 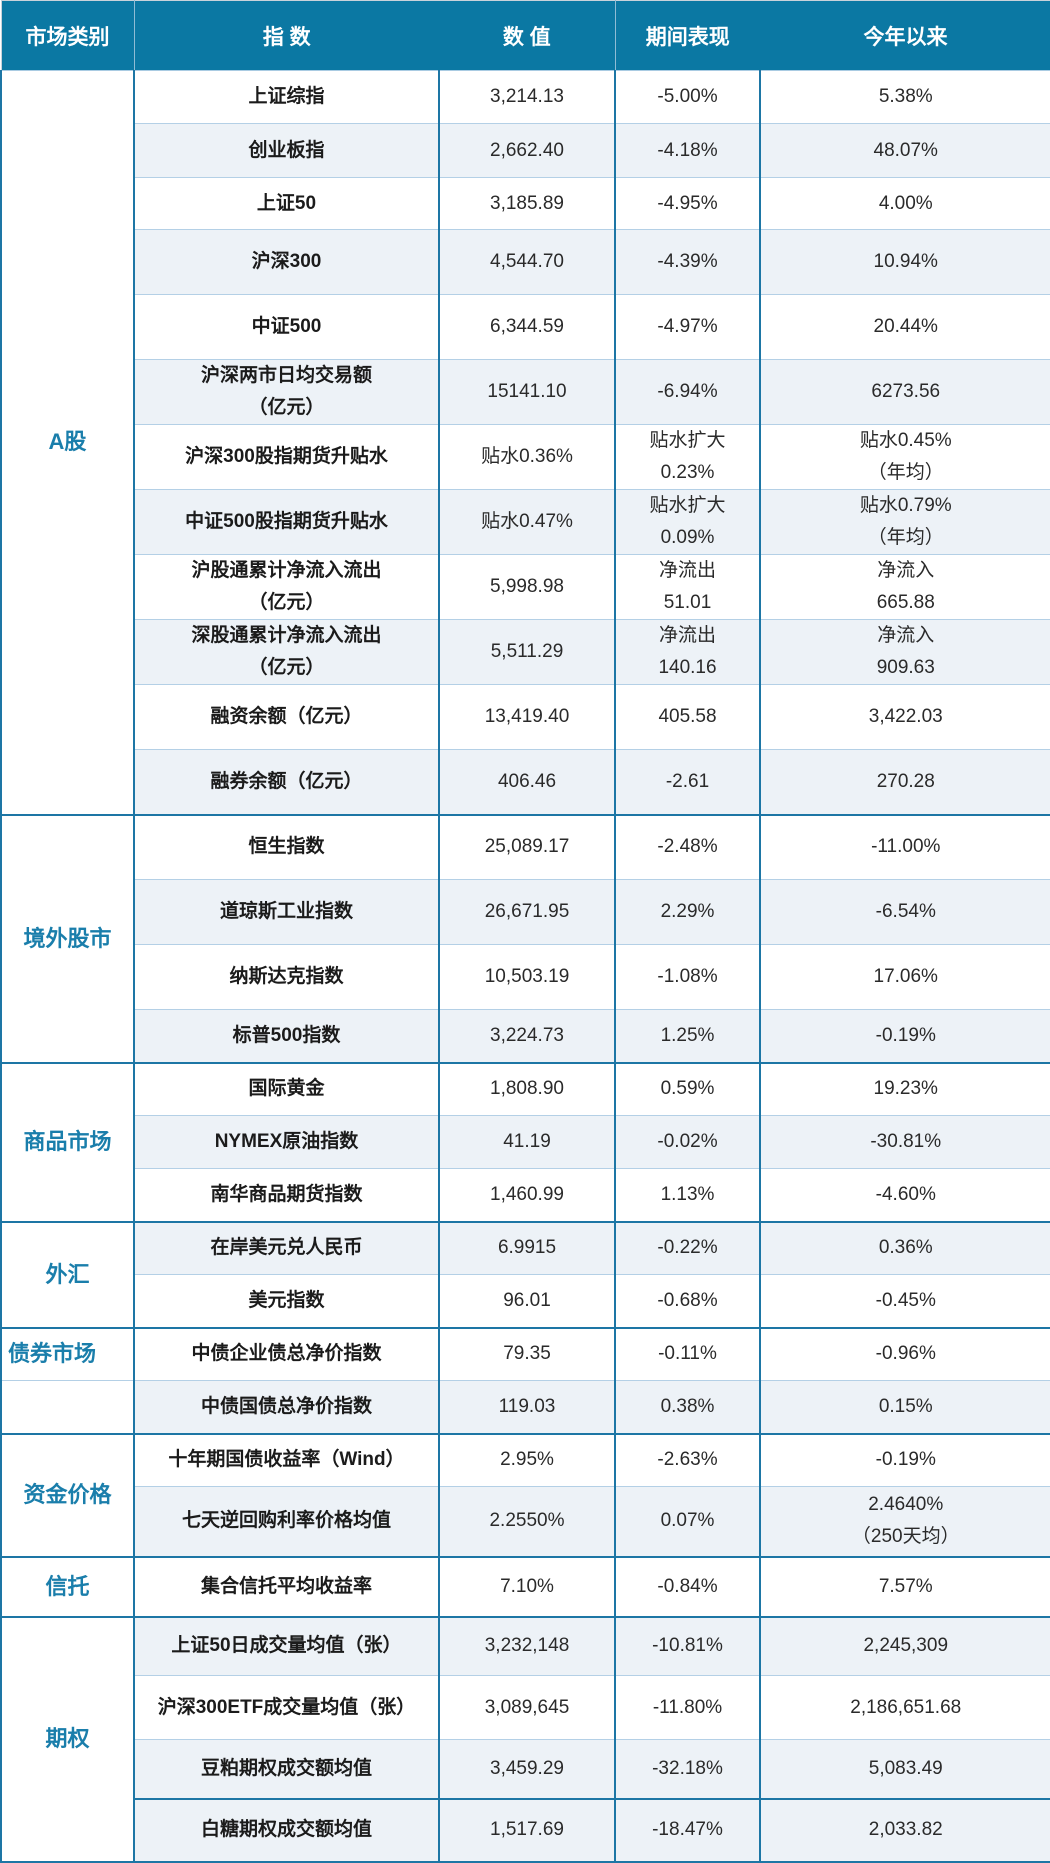 I want to click on period-change-cell: 1.25%, so click(x=687, y=1036).